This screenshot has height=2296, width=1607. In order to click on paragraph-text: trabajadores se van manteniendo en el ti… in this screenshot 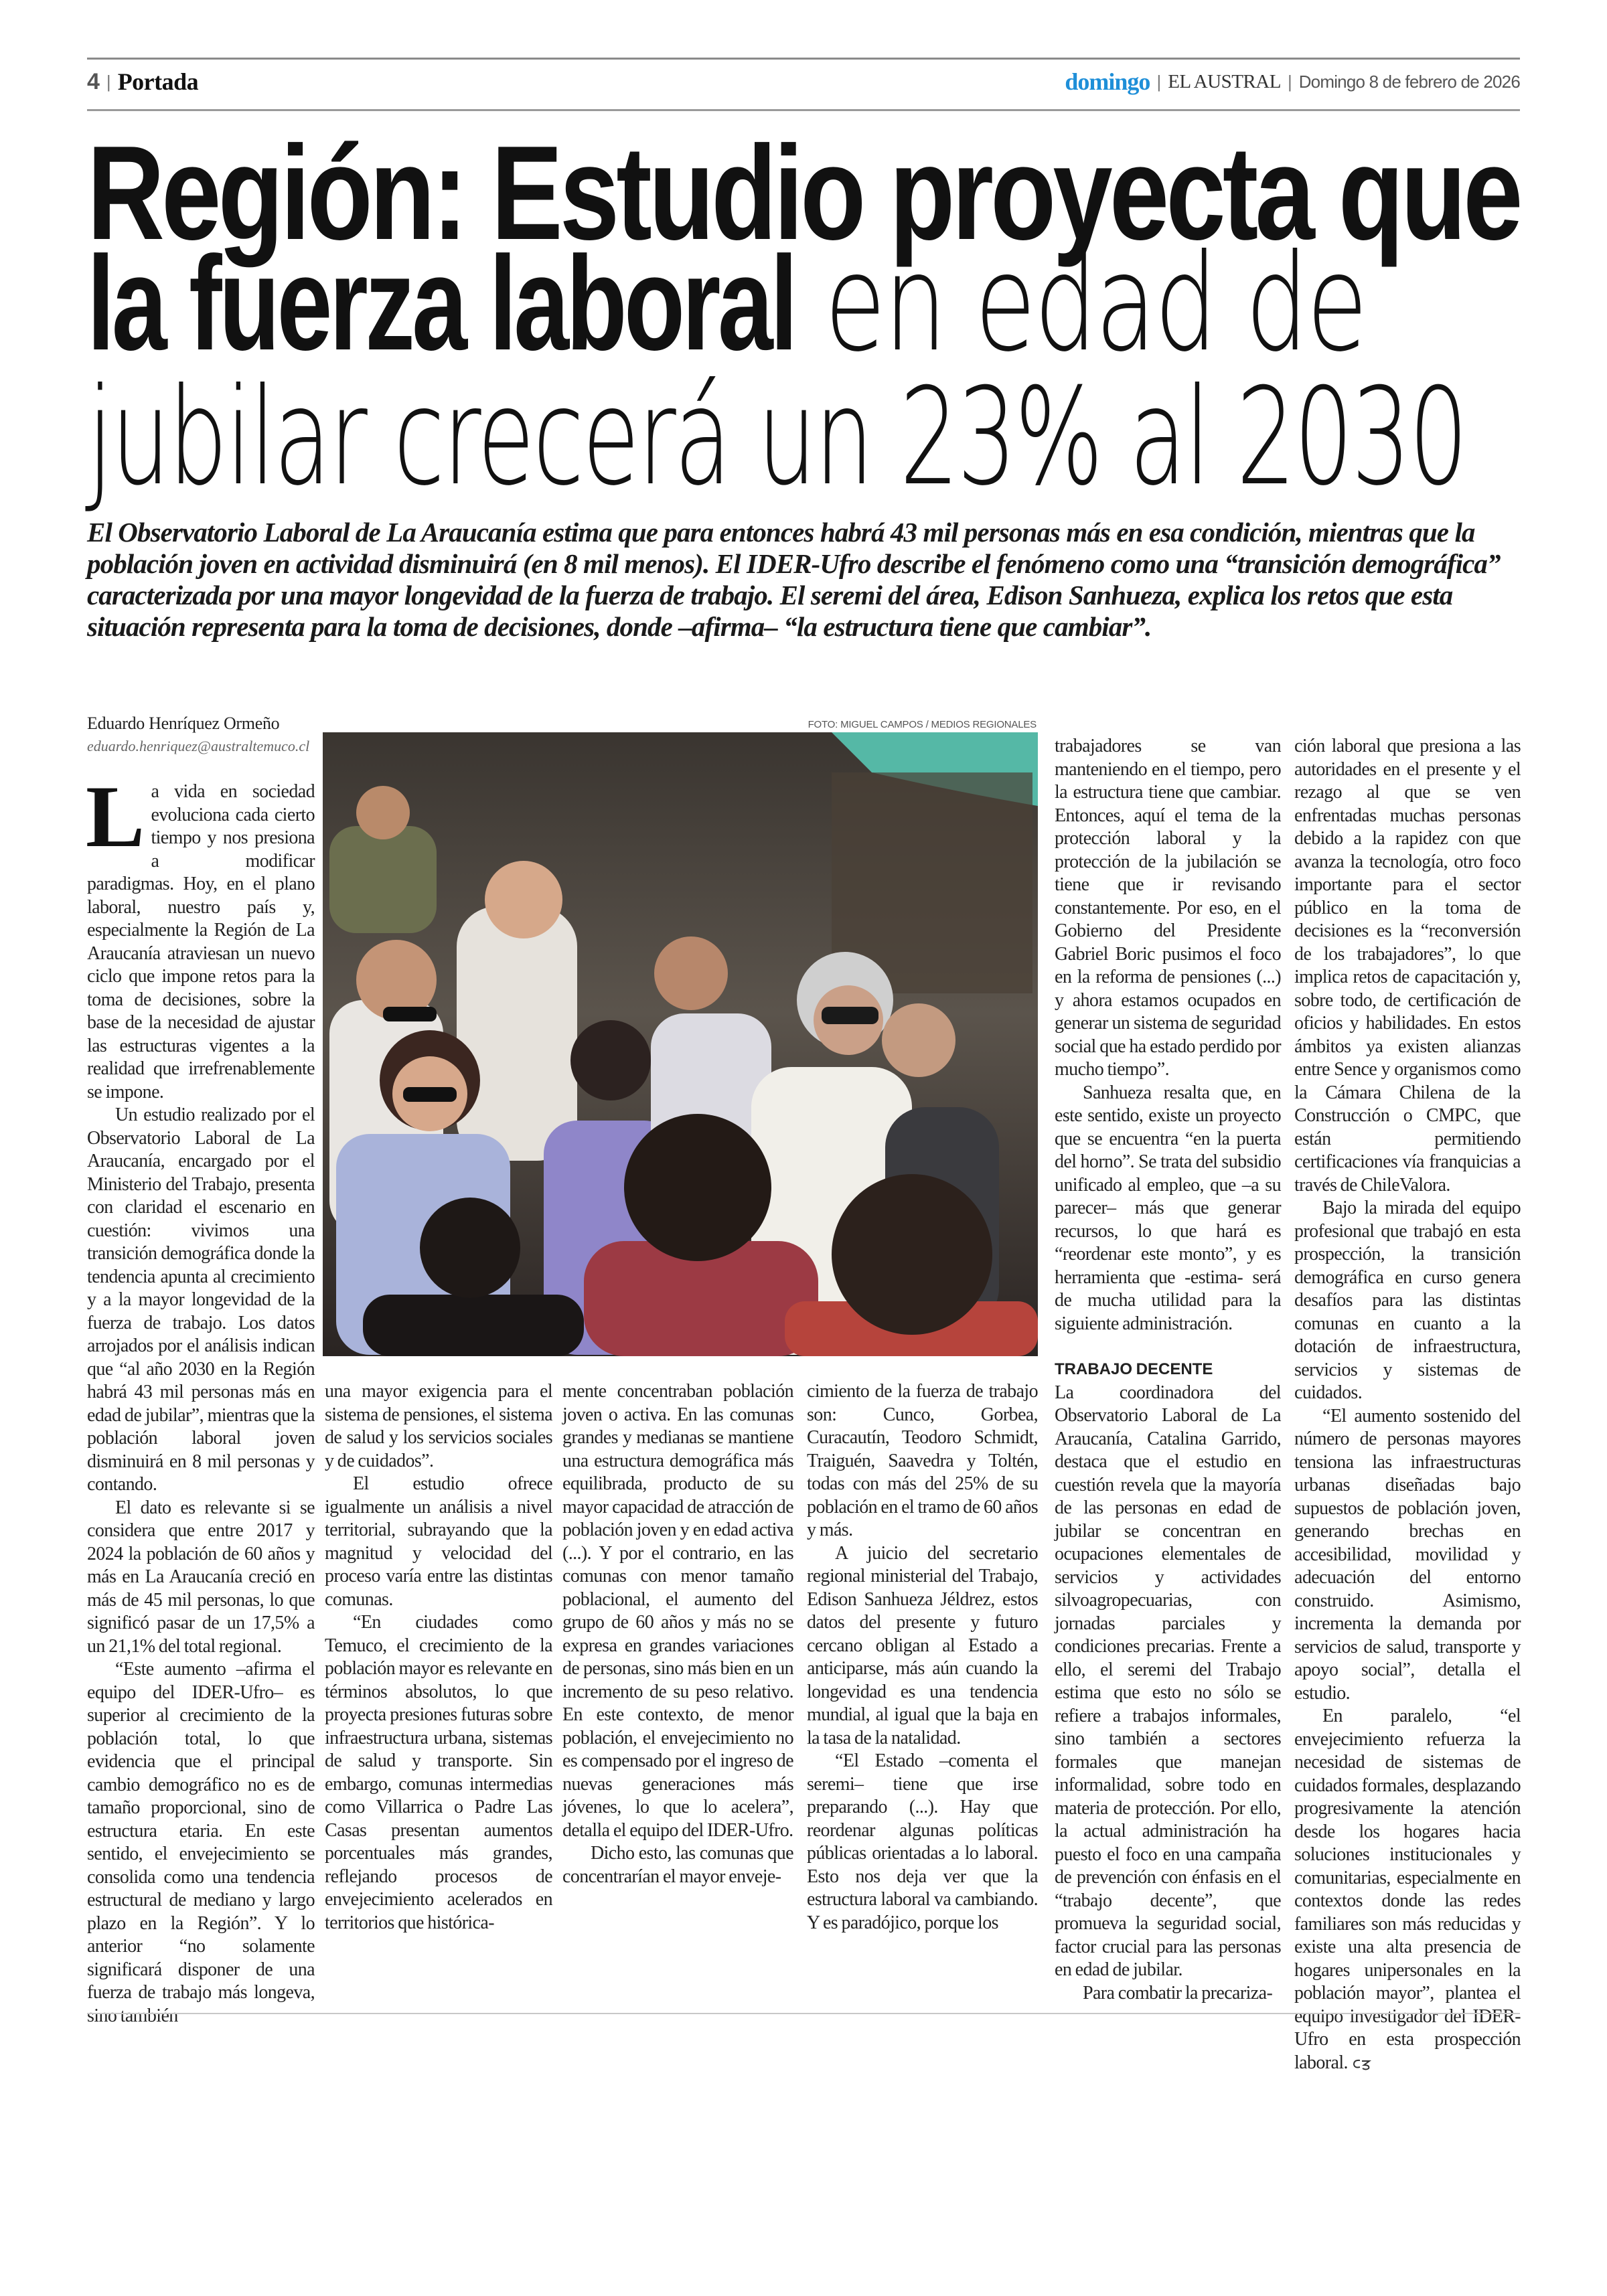, I will do `click(1168, 908)`.